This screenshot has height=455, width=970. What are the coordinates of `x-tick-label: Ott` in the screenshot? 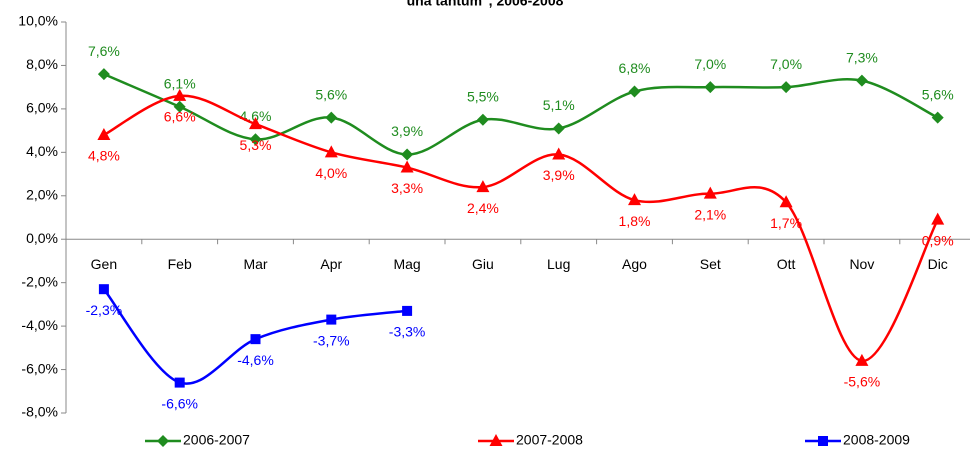 It's located at (786, 264).